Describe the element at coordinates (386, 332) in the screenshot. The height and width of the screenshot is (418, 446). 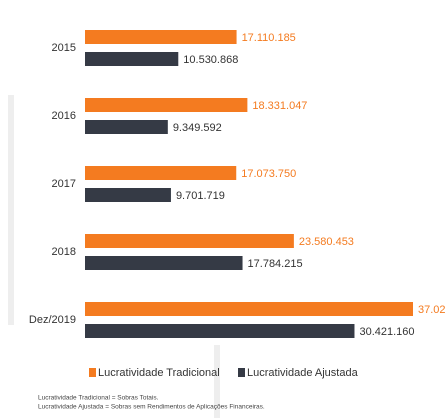
I see `value-label: 30.421.160` at that location.